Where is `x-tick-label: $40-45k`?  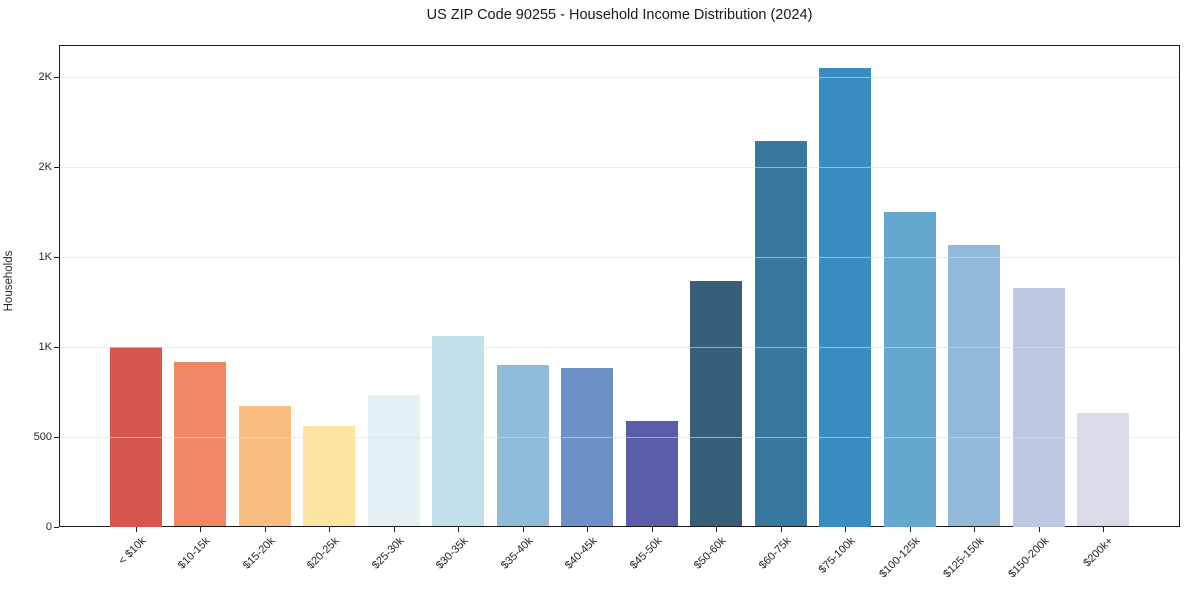
x-tick-label: $40-45k is located at coordinates (581, 553).